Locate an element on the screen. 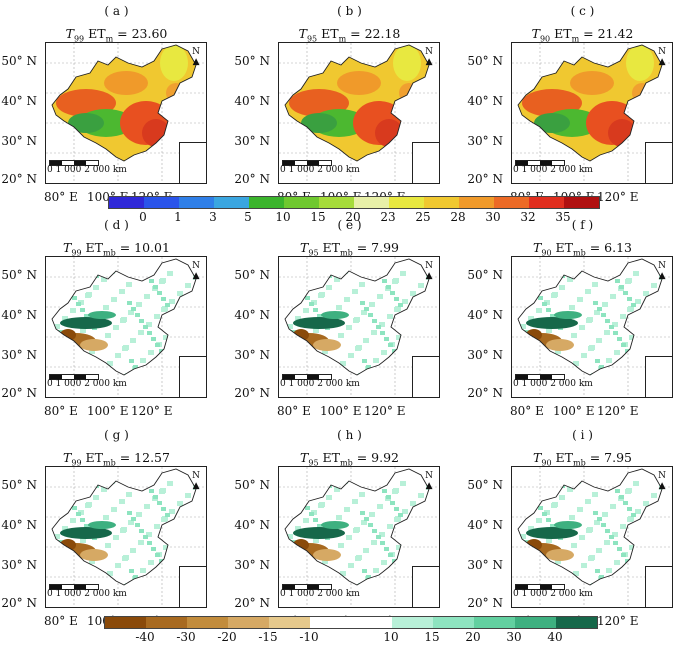 This screenshot has width=700, height=649. colorbar-tick-label: 10 is located at coordinates (391, 637).